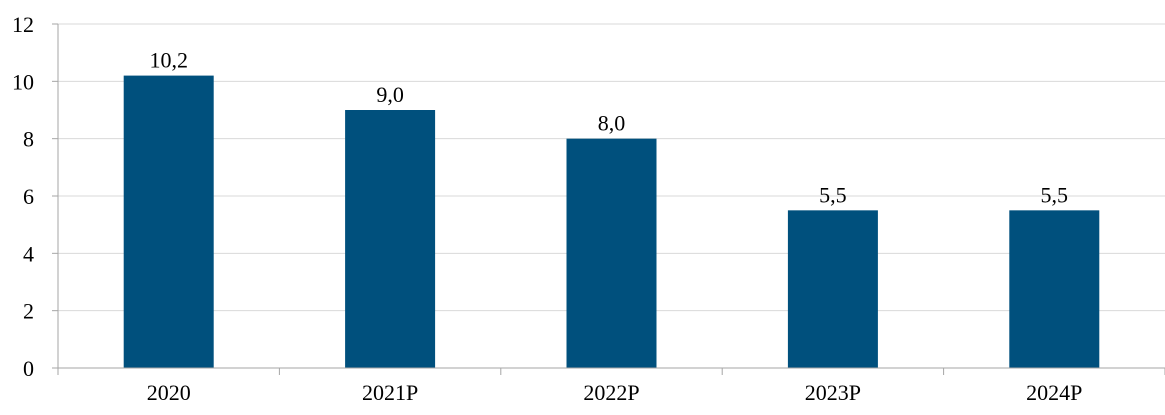  I want to click on bar-2024p, so click(1054, 289).